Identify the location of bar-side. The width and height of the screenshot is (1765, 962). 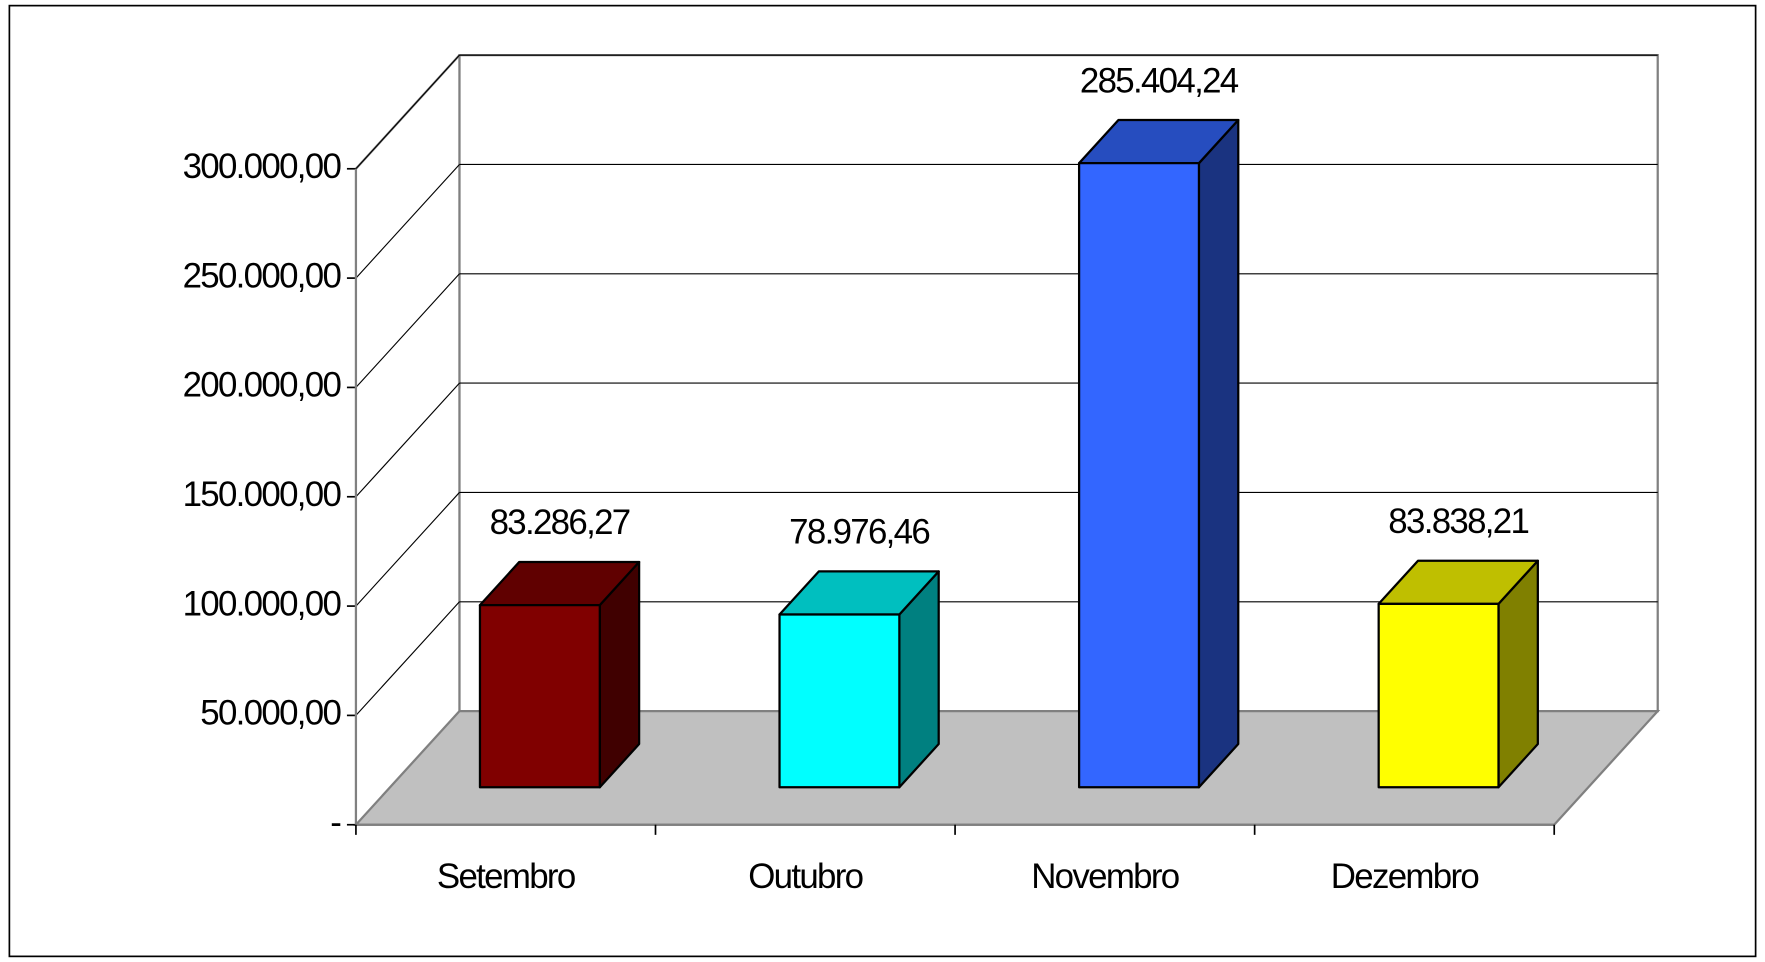
(1218, 453).